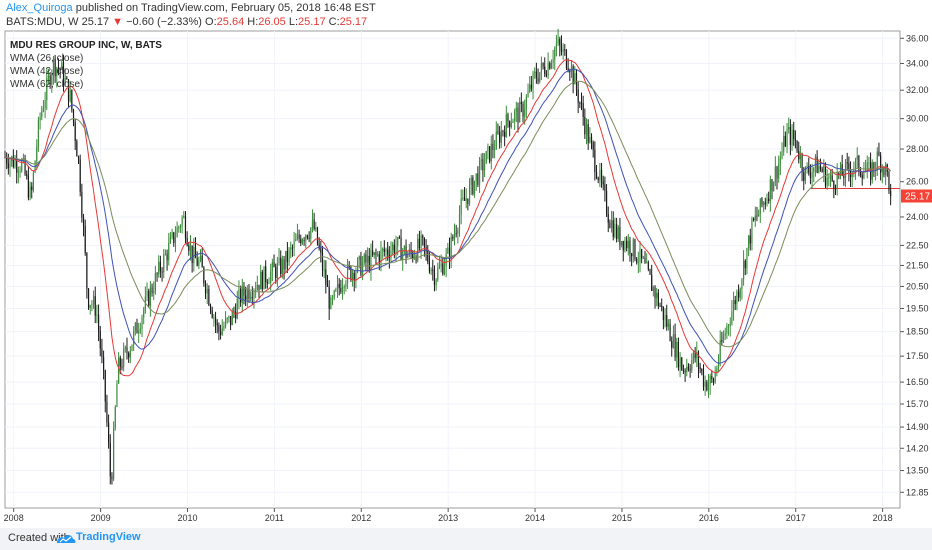  What do you see at coordinates (39, 538) in the screenshot?
I see `created-with-text: Created with` at bounding box center [39, 538].